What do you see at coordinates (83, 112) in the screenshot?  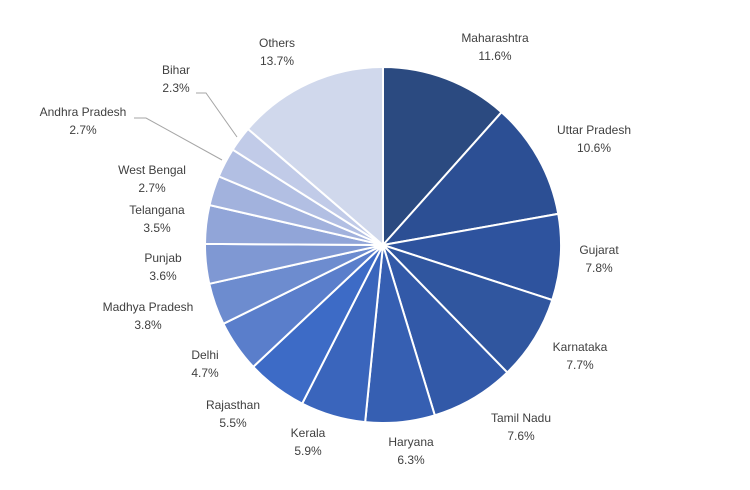 I see `slice-label: Andhra Pradesh` at bounding box center [83, 112].